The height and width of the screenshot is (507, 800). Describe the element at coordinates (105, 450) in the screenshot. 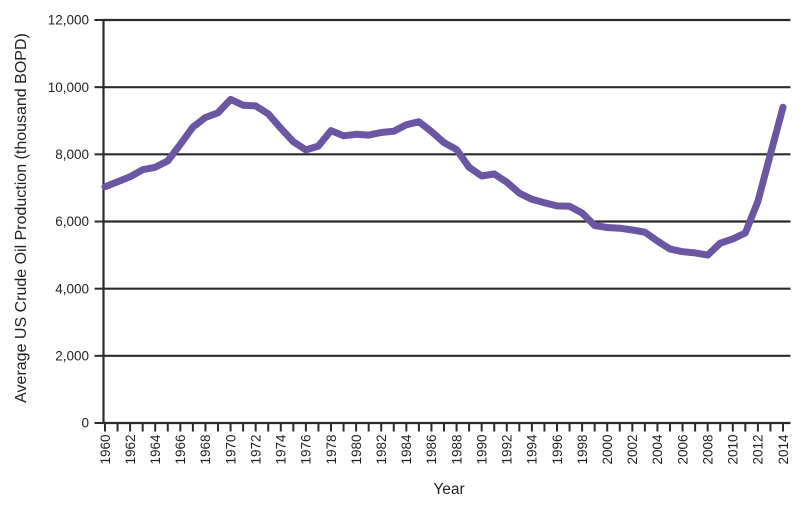

I see `x-tick-label: 1960` at that location.